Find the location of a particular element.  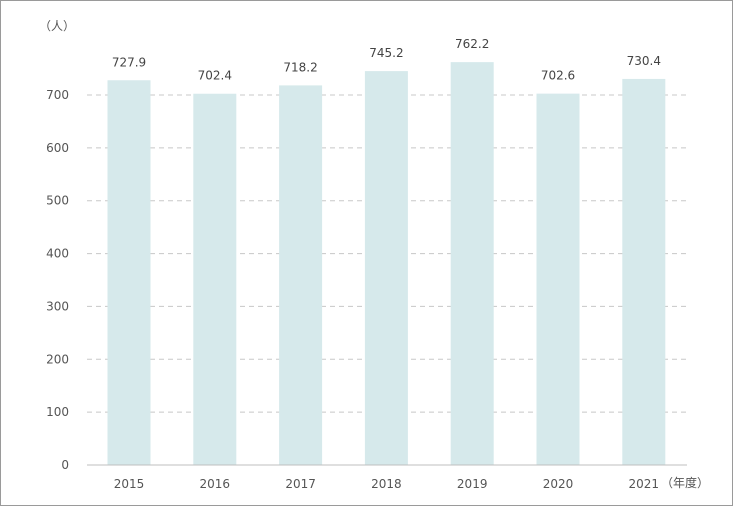

y-tick-label: 500 is located at coordinates (57, 201).